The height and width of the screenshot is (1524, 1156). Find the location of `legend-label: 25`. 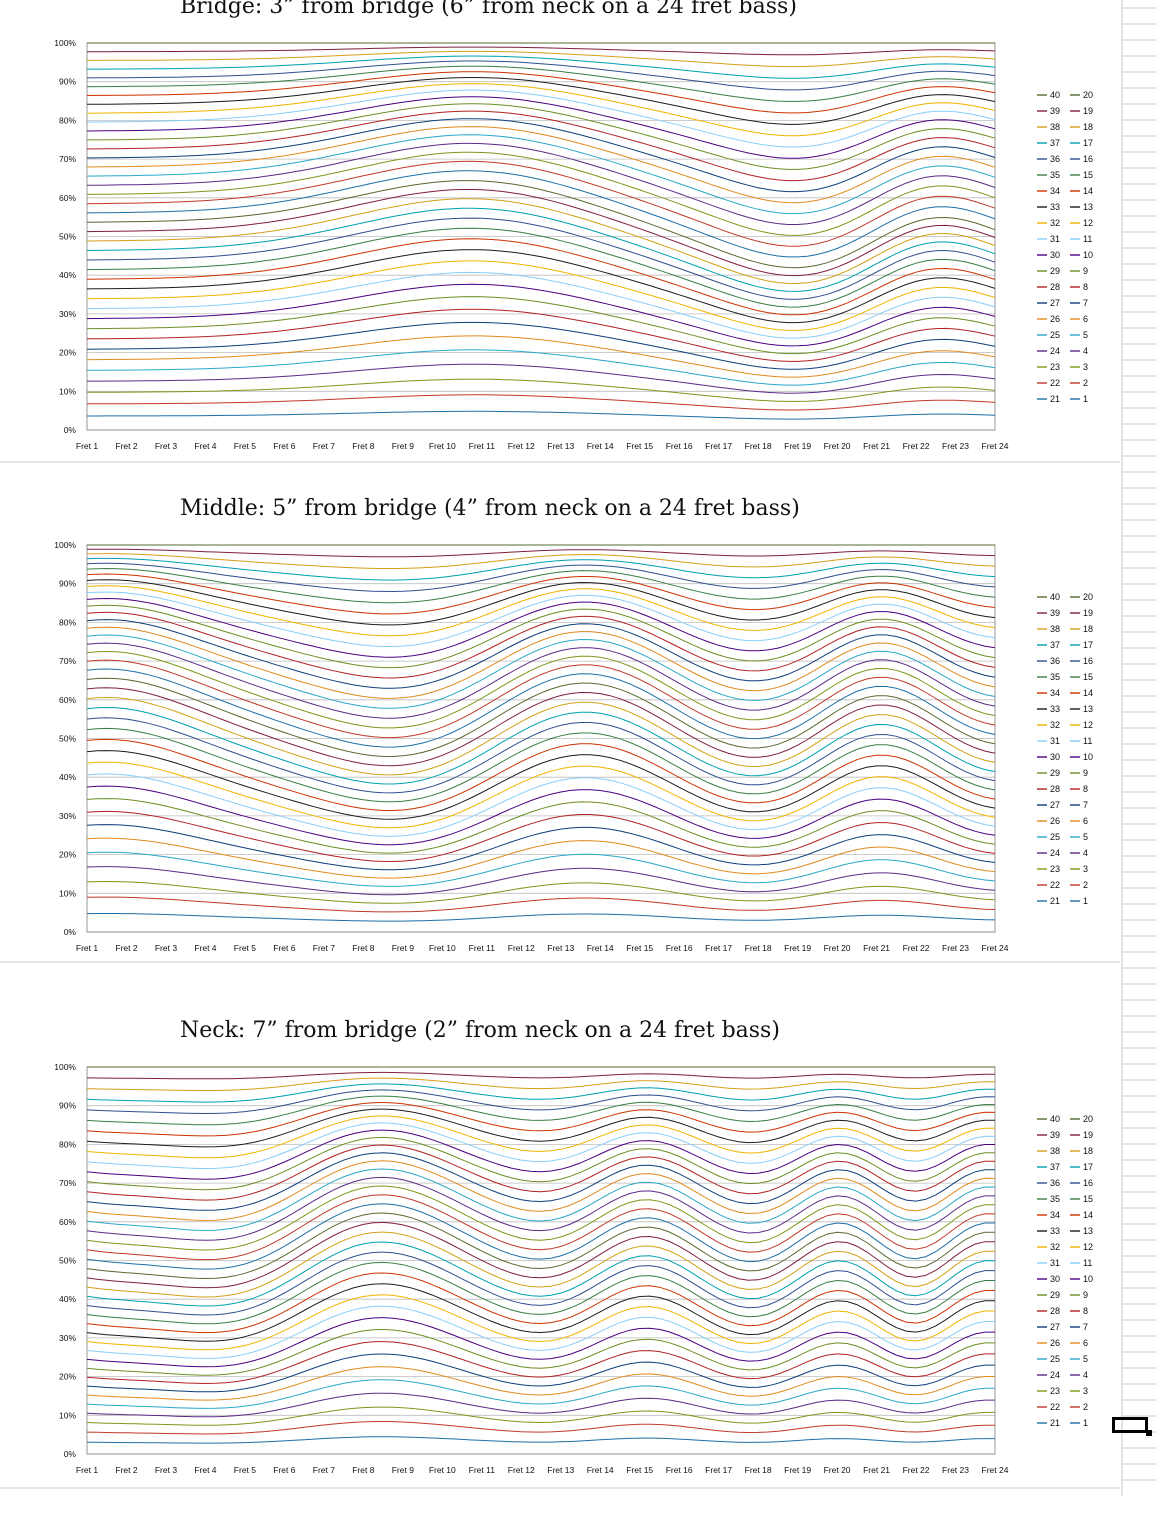

legend-label: 25 is located at coordinates (1055, 1359).